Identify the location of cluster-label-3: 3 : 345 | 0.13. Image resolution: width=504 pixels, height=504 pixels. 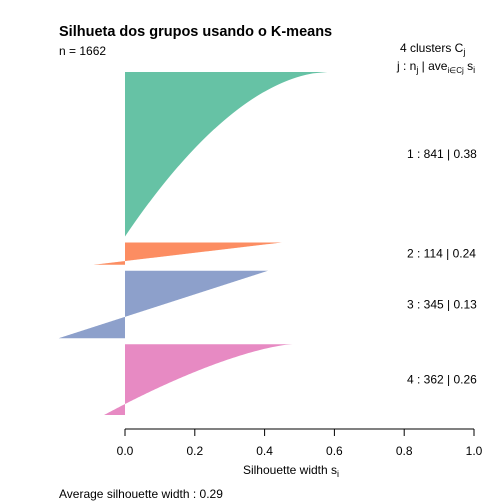
(442, 305).